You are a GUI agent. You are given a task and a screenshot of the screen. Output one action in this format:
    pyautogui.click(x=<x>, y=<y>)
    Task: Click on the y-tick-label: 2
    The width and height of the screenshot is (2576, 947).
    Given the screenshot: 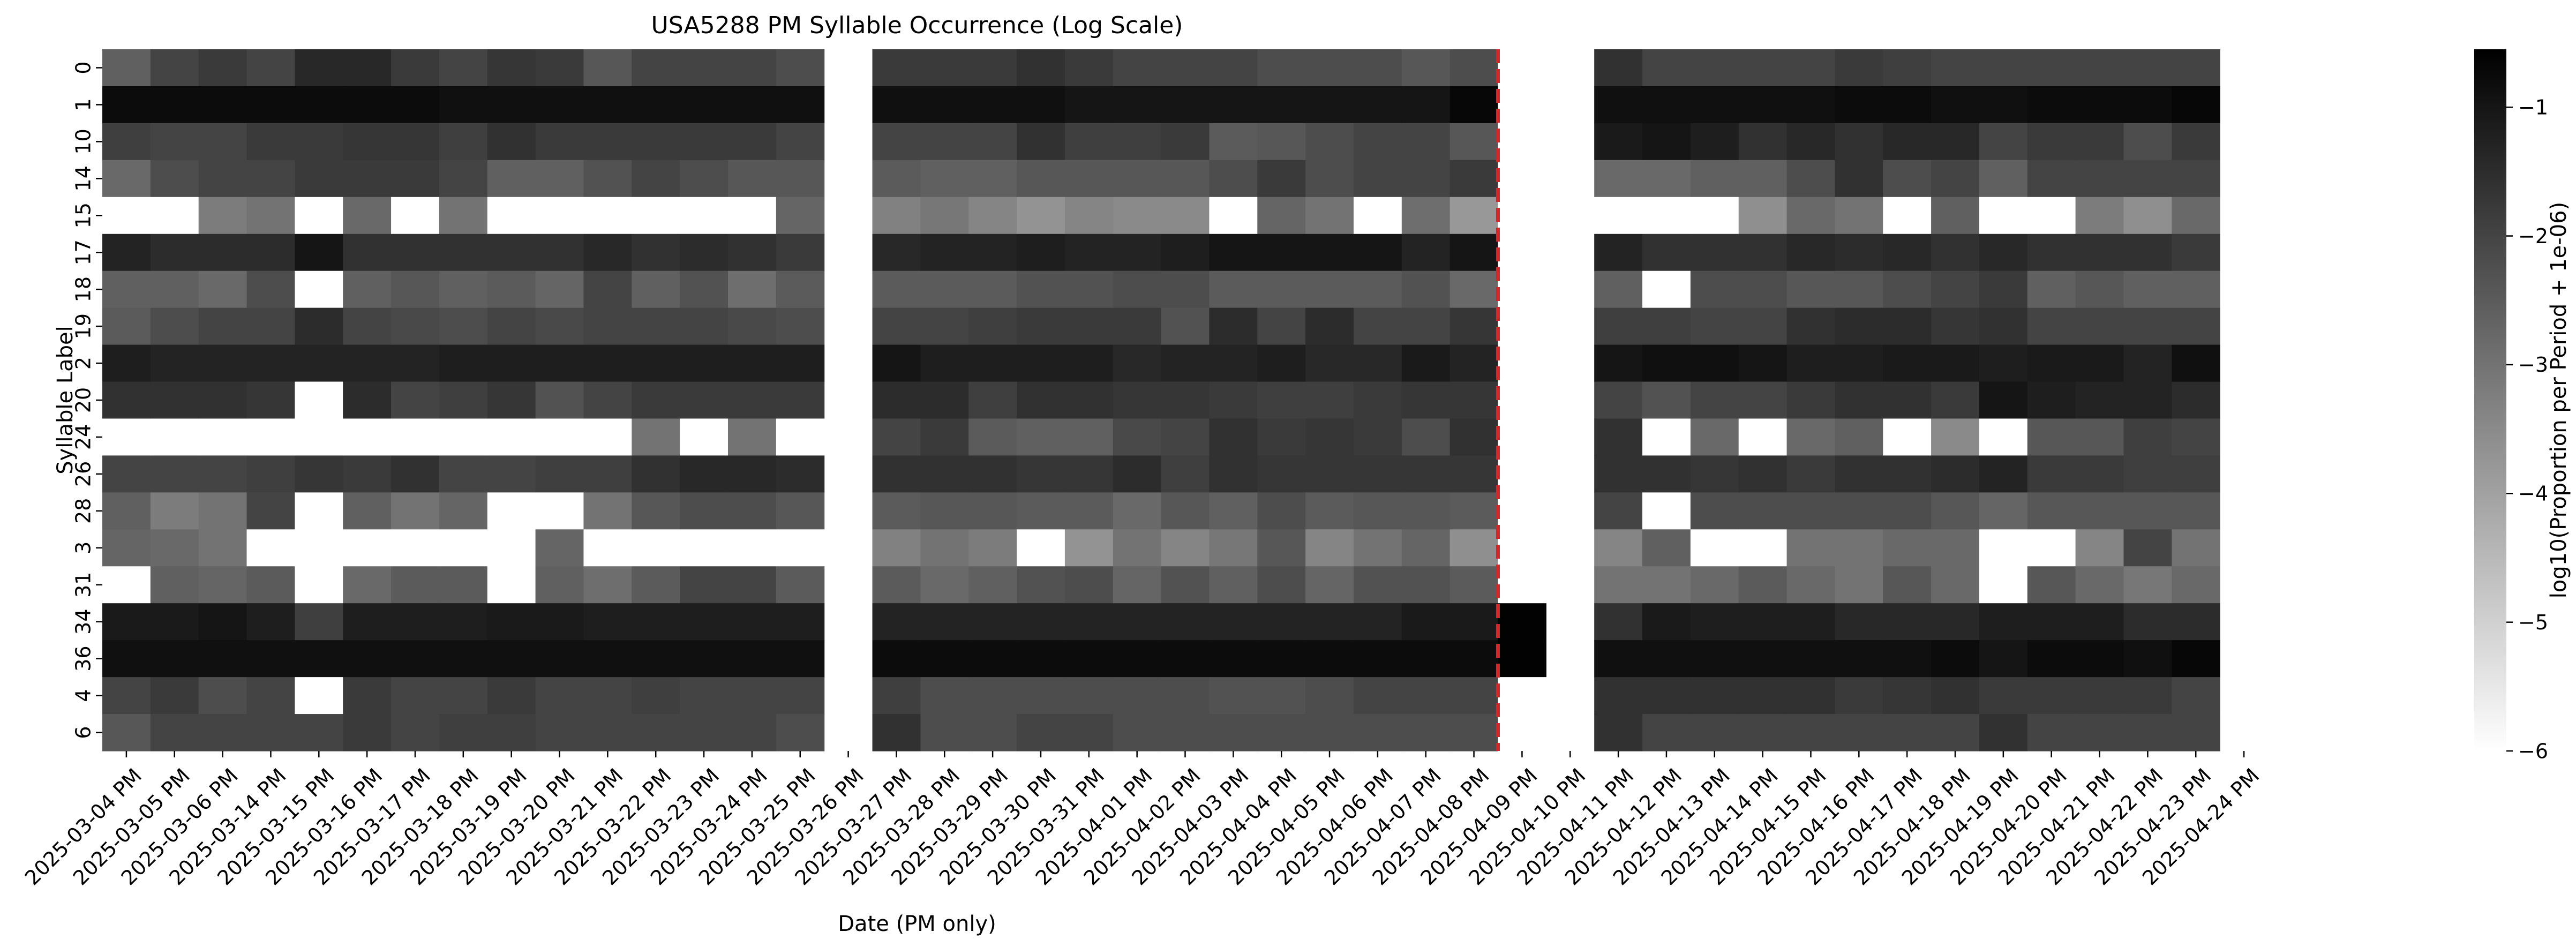 What is the action you would take?
    pyautogui.click(x=83, y=363)
    